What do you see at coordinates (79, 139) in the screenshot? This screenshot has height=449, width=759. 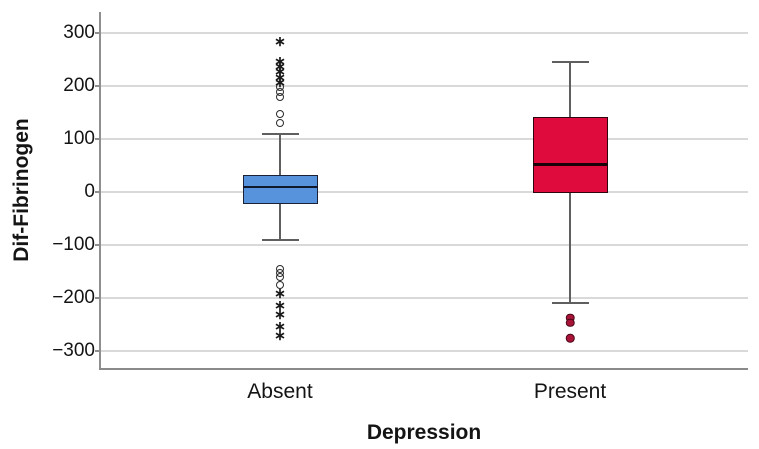 I see `y-tick-label: 100` at bounding box center [79, 139].